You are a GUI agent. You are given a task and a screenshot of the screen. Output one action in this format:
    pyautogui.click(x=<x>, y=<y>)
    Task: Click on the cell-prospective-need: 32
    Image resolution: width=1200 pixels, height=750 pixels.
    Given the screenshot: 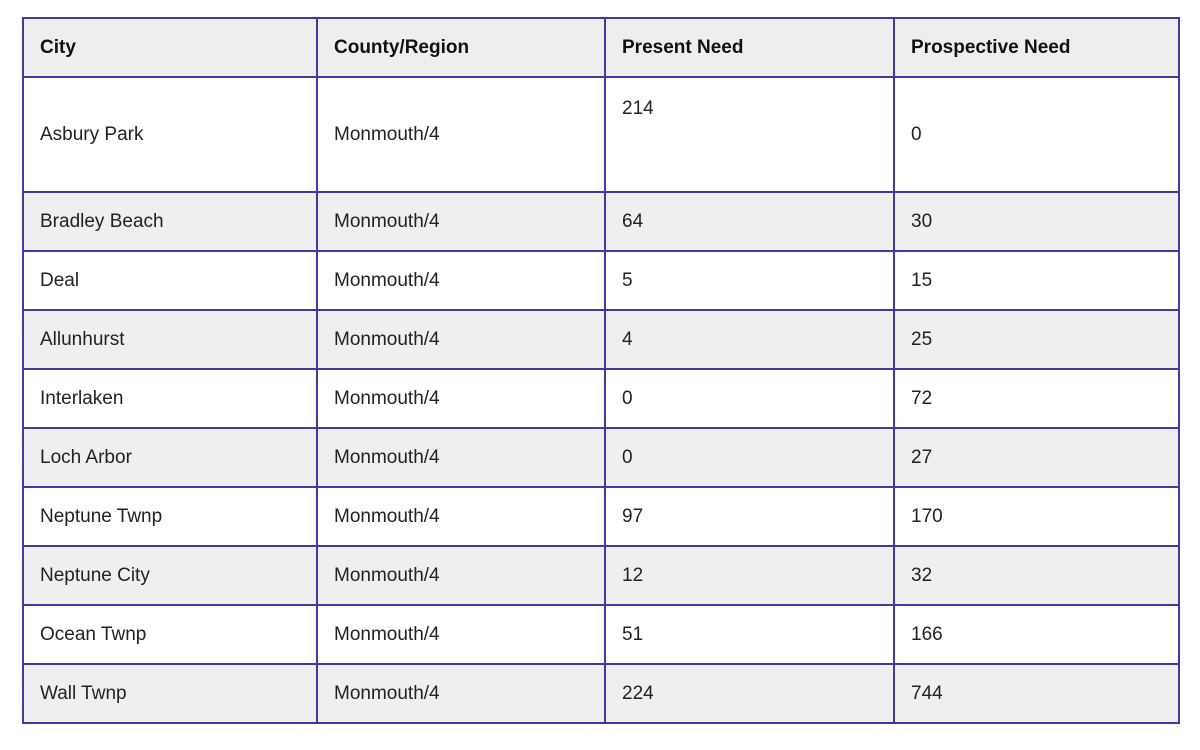 What is the action you would take?
    pyautogui.click(x=1036, y=575)
    